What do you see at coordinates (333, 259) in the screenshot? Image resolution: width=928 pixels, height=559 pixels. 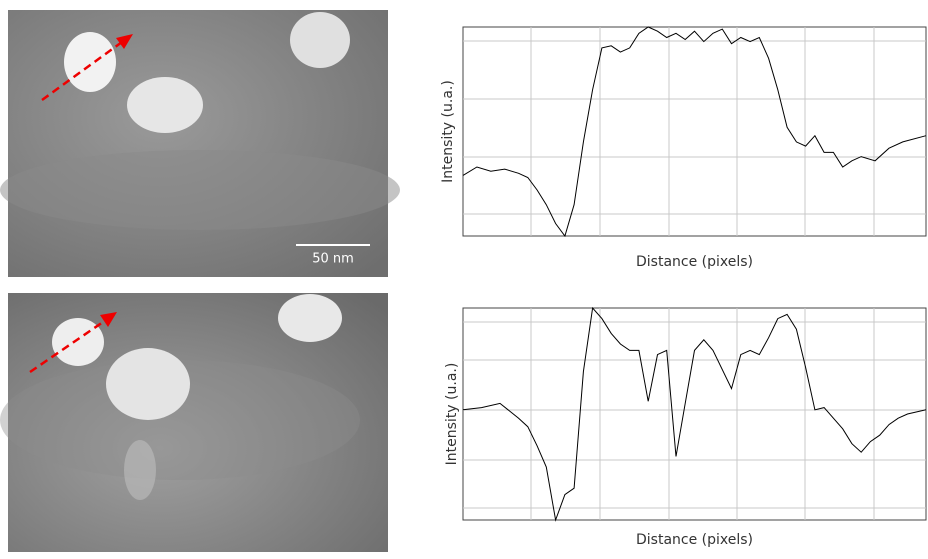 I see `scale-bar-label: 50 nm` at bounding box center [333, 259].